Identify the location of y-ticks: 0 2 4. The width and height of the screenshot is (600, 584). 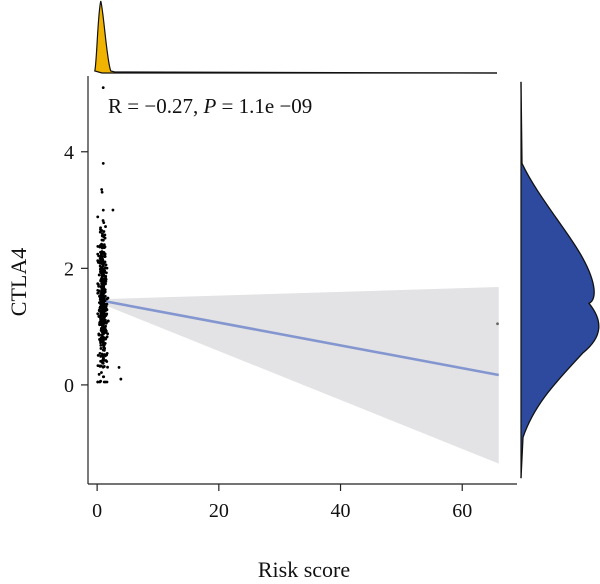
(76, 269).